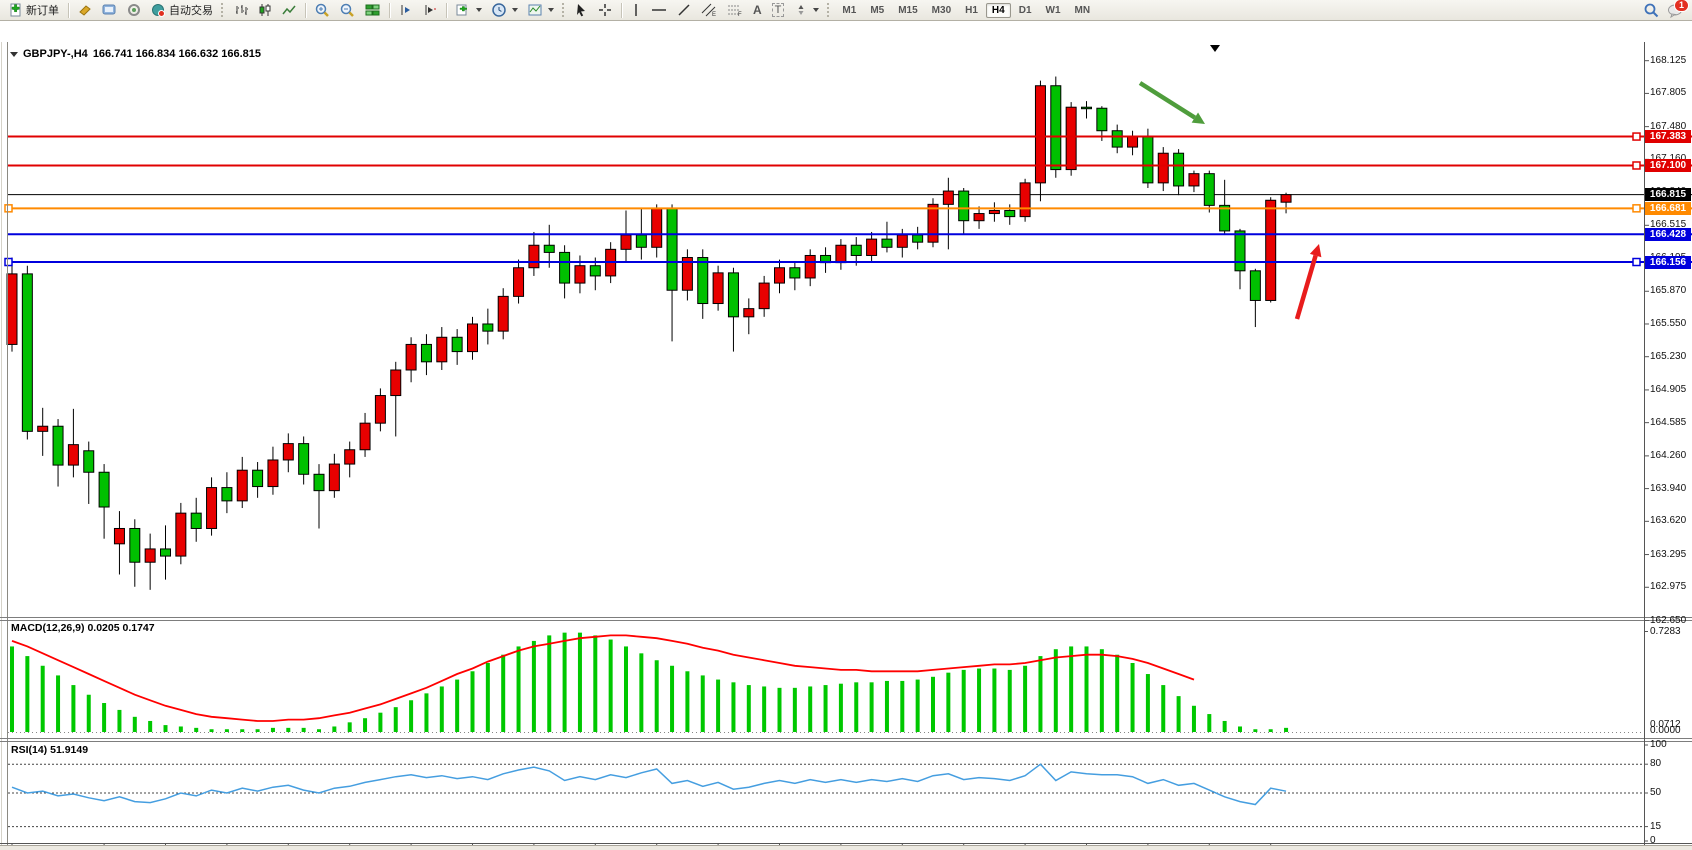 This screenshot has width=1692, height=850. What do you see at coordinates (134, 10) in the screenshot?
I see `strategy-tester-button` at bounding box center [134, 10].